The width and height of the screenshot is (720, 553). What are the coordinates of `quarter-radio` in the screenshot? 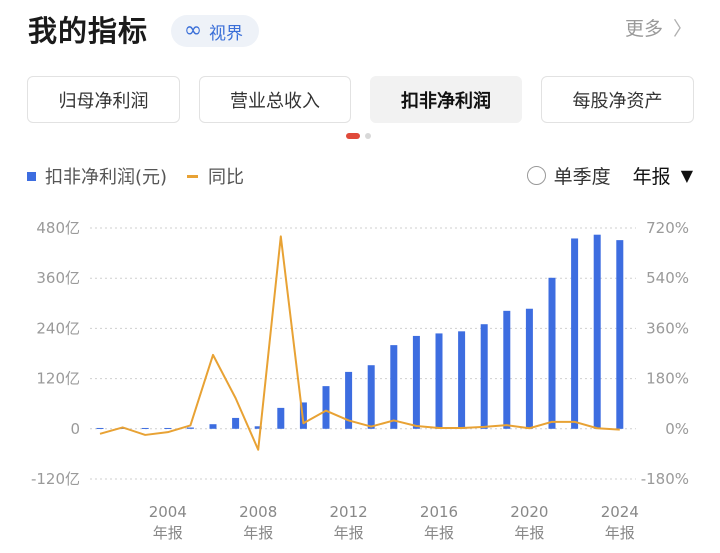 It's located at (536, 175).